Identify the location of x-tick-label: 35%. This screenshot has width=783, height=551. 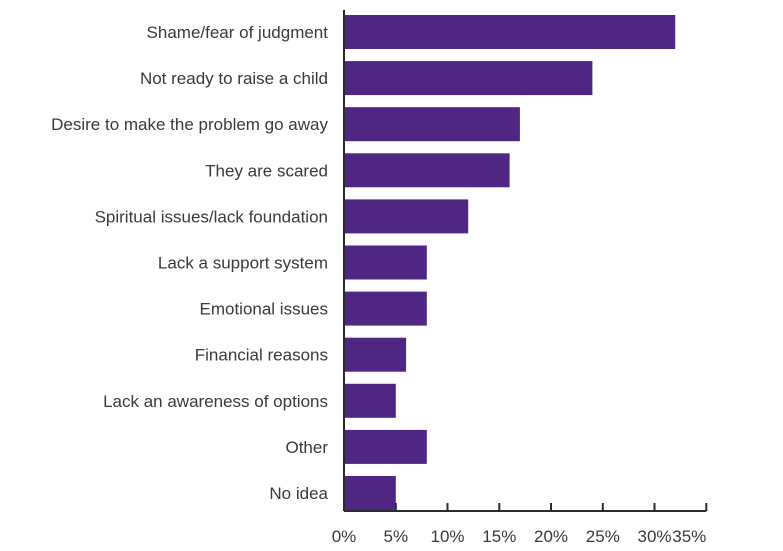
(689, 536).